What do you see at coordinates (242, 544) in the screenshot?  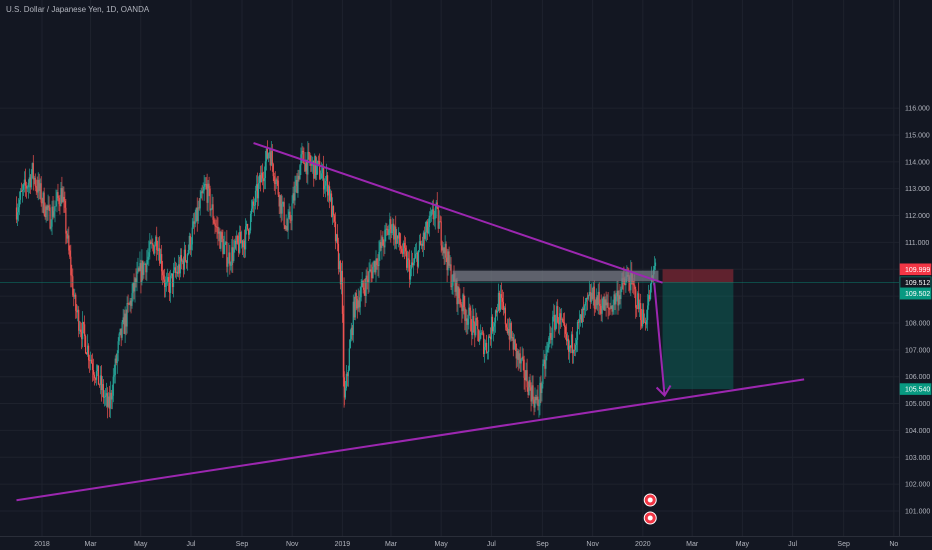 I see `time-tick-label: Sep` at bounding box center [242, 544].